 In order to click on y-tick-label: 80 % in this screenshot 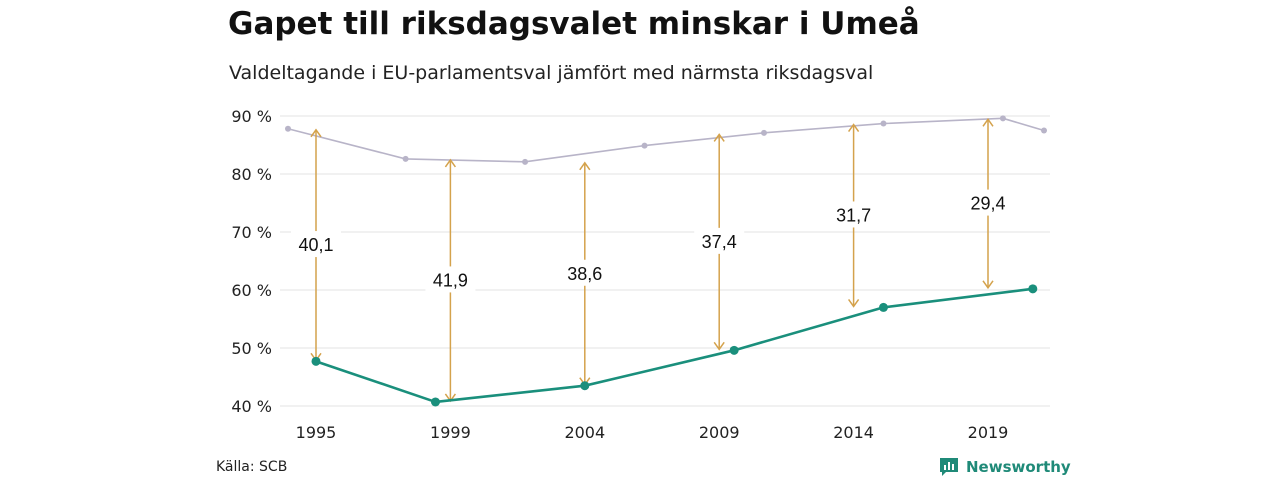, I will do `click(251, 174)`.